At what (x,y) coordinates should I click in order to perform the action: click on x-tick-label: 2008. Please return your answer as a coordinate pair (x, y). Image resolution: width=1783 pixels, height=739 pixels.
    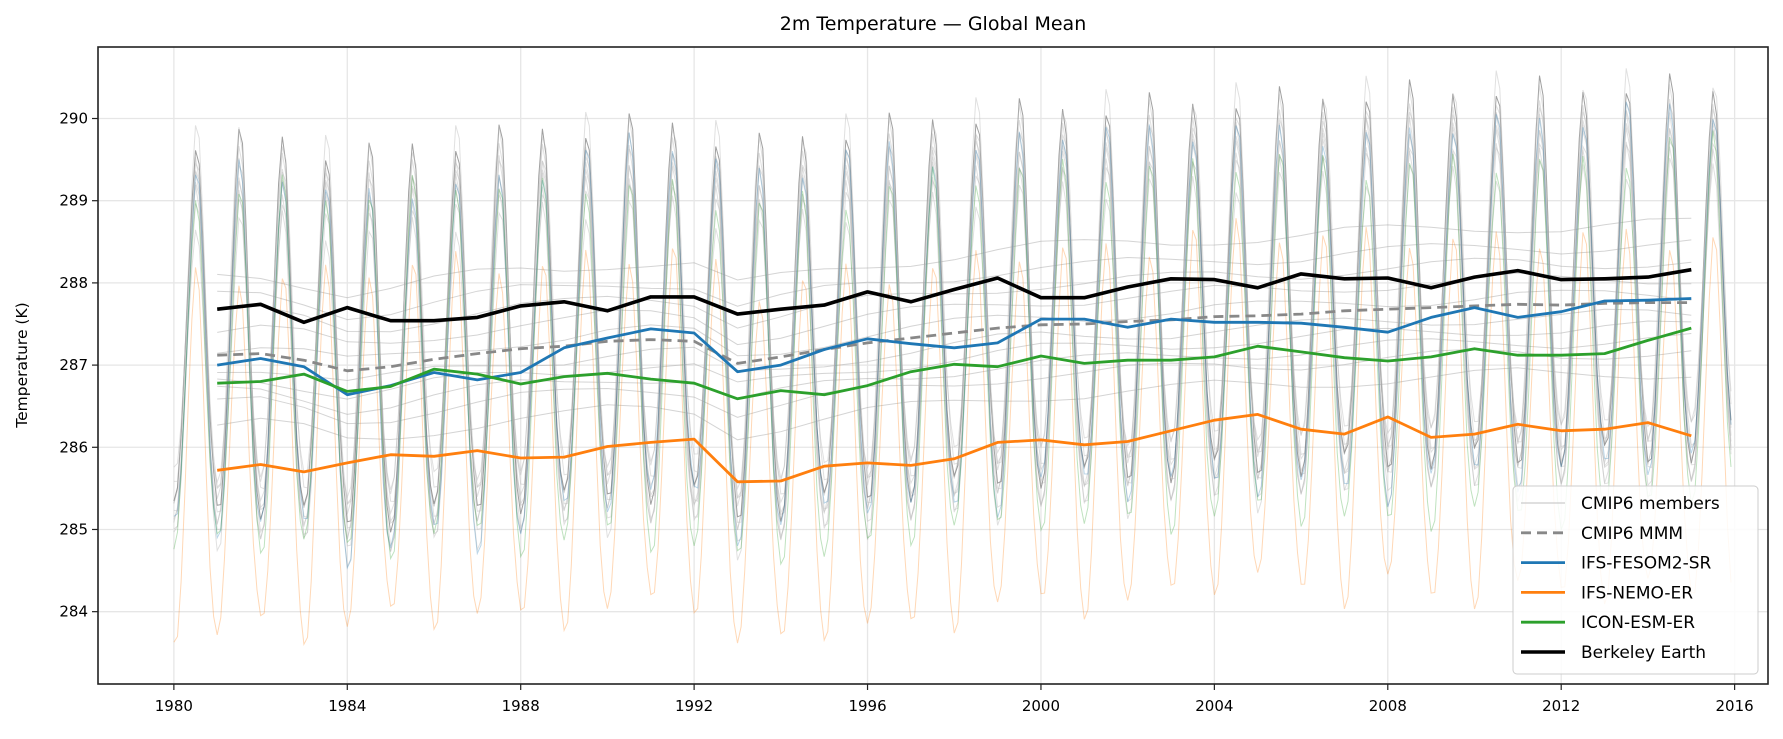
    Looking at the image, I should click on (1388, 706).